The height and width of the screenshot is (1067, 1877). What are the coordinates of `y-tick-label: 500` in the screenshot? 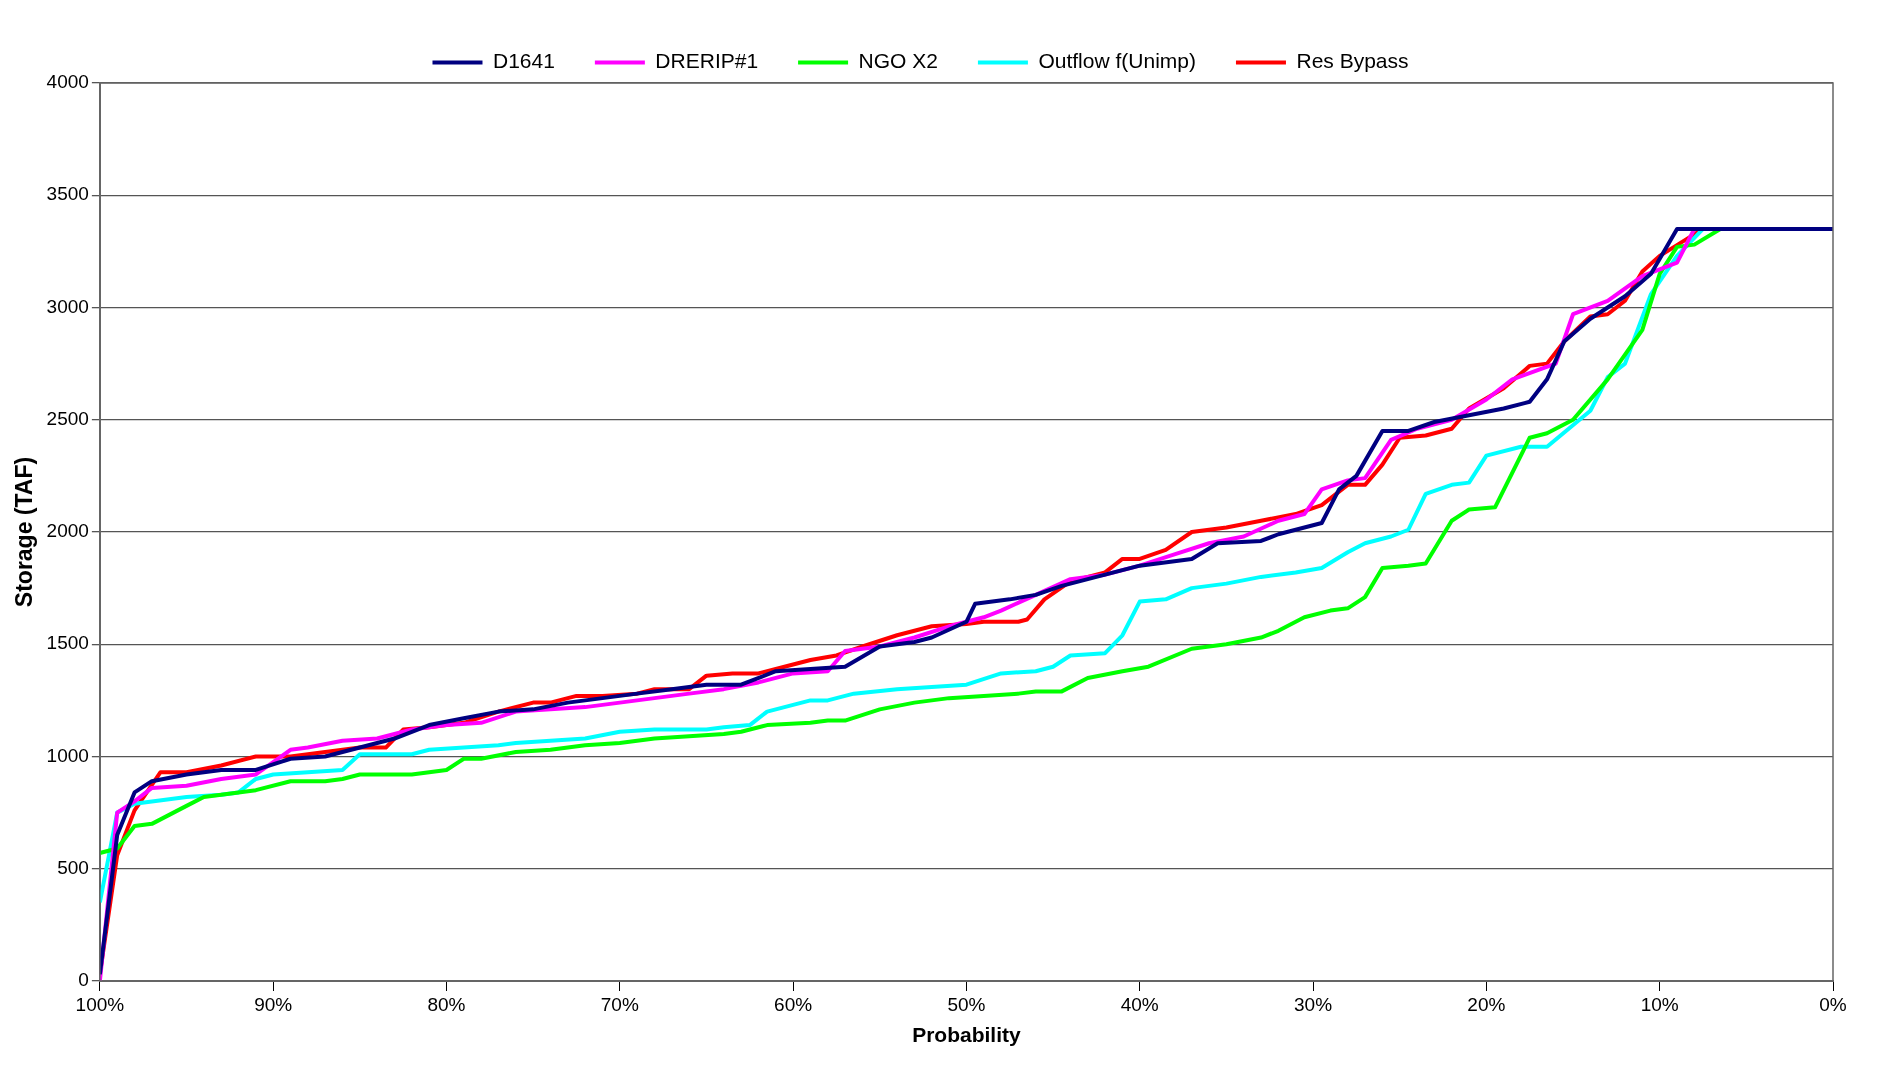 It's located at (73, 867).